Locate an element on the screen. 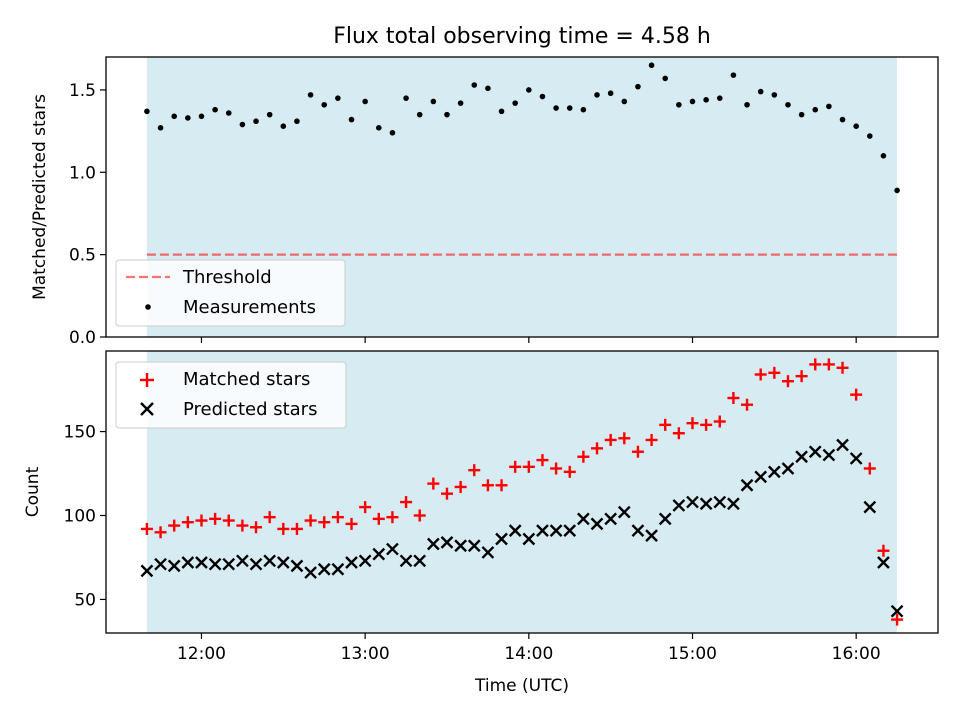 This screenshot has height=720, width=960. y-tick-label: 150 is located at coordinates (80, 433).